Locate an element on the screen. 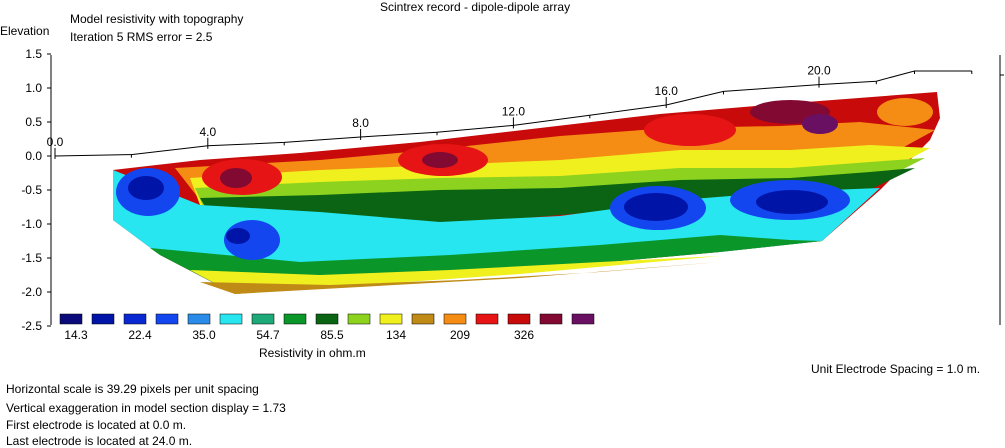 The width and height of the screenshot is (1005, 448). iteration-label: Iteration 5 RMS error = 2.5 is located at coordinates (141, 37).